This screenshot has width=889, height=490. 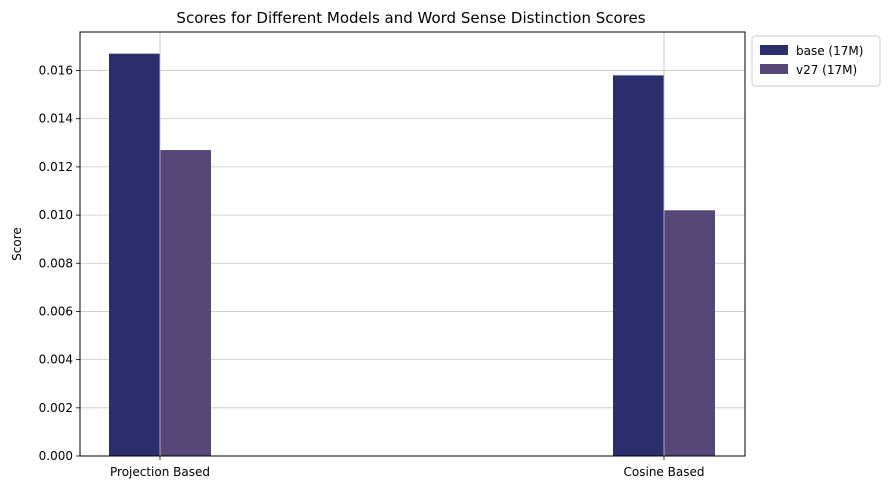 I want to click on y-tick-label: 0.000, so click(x=56, y=456).